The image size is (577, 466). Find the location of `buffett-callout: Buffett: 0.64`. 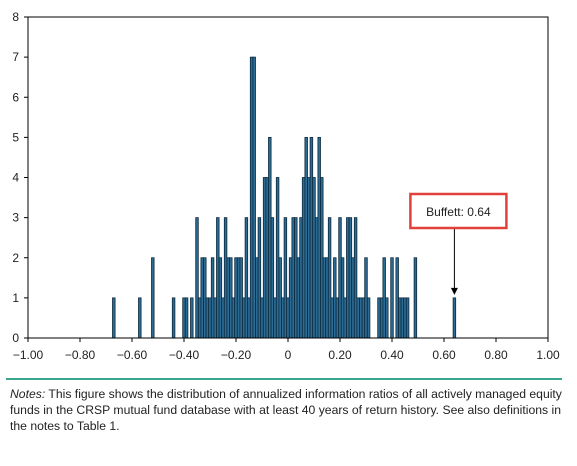

buffett-callout: Buffett: 0.64 is located at coordinates (458, 243).